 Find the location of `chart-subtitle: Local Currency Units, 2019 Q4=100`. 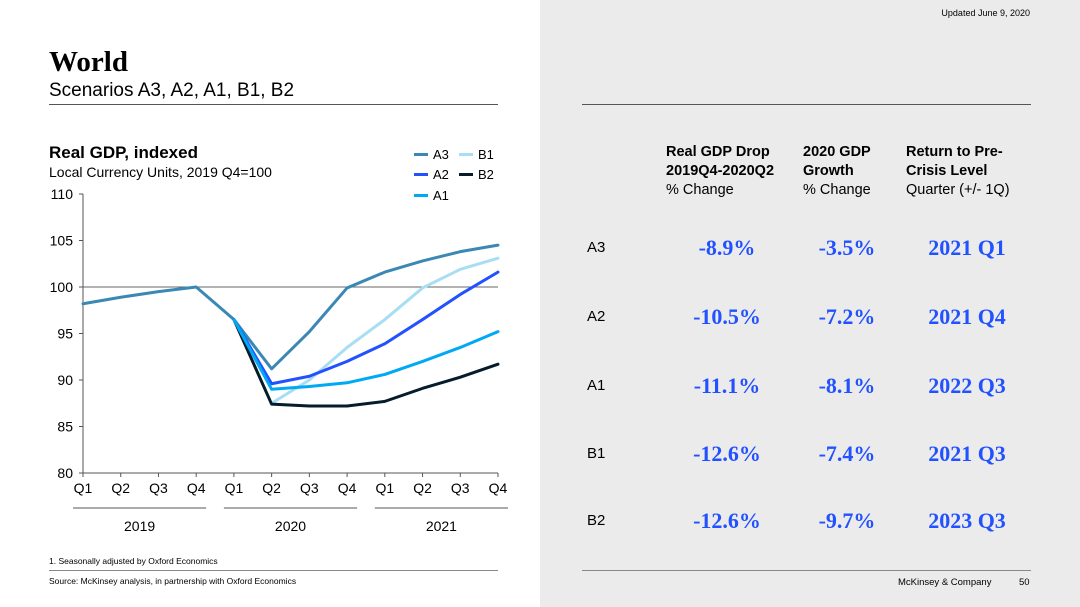

chart-subtitle: Local Currency Units, 2019 Q4=100 is located at coordinates (160, 172).